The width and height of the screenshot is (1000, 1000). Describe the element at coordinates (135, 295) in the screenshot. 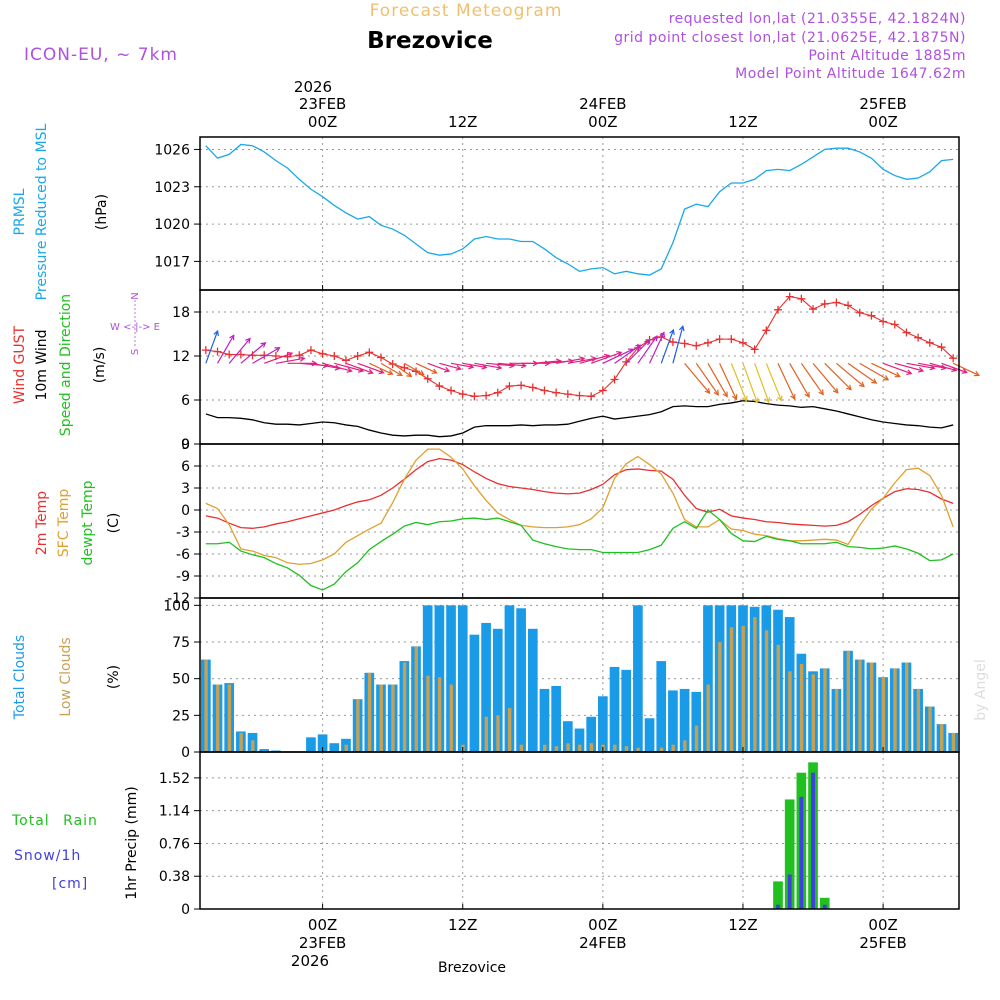

I see `compass-n: N` at that location.